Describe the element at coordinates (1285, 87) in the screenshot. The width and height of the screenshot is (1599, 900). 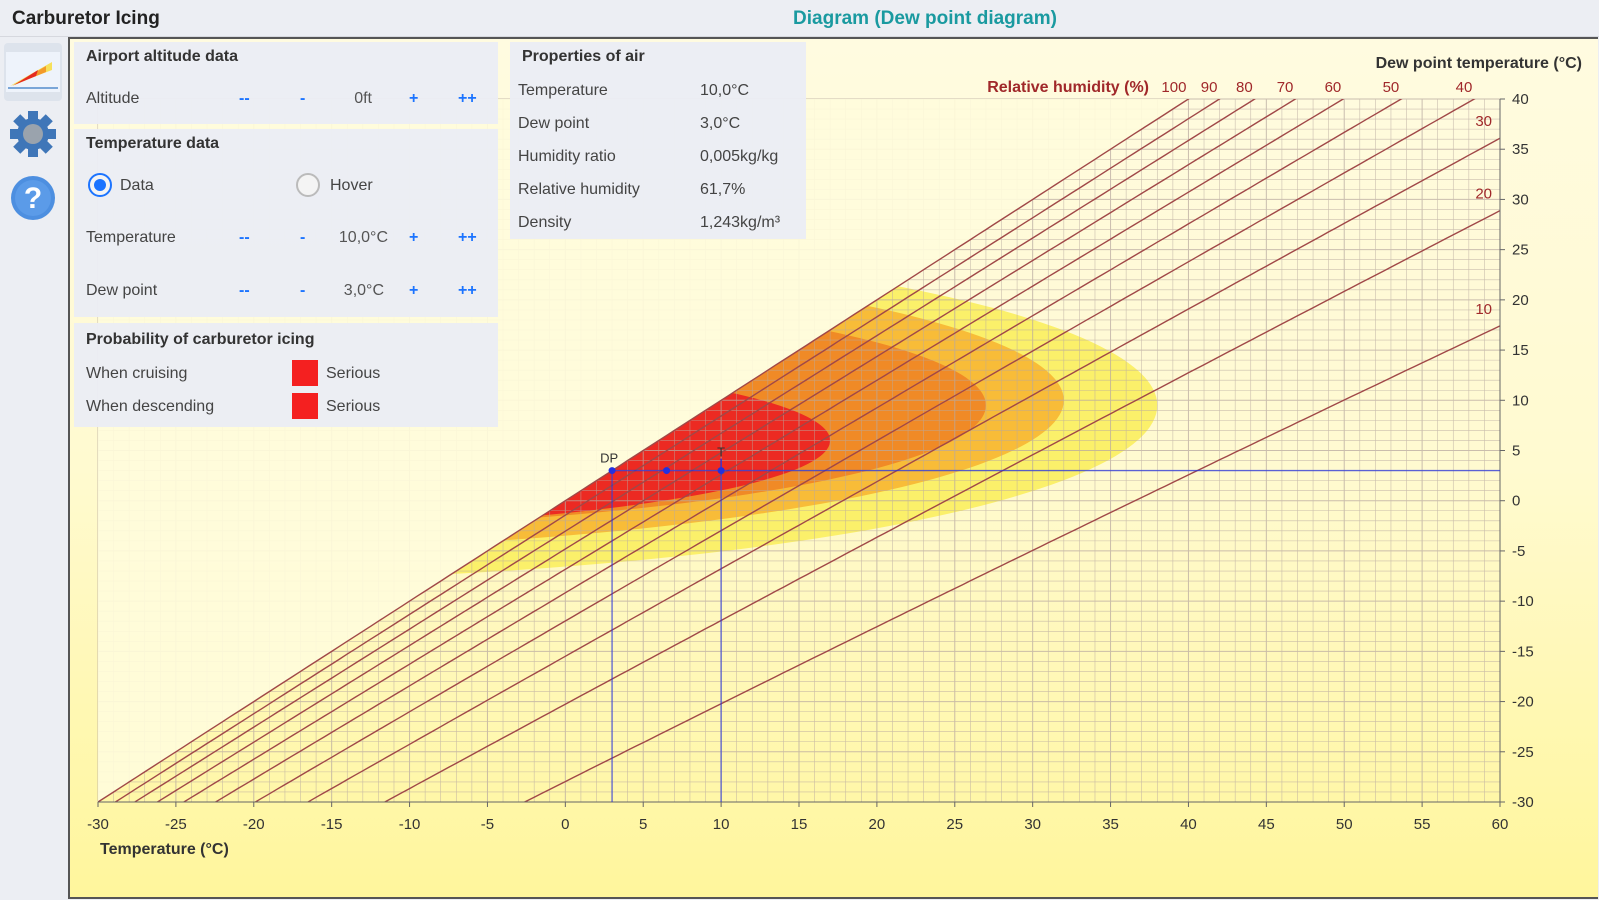
I see `rh-label: 70` at that location.